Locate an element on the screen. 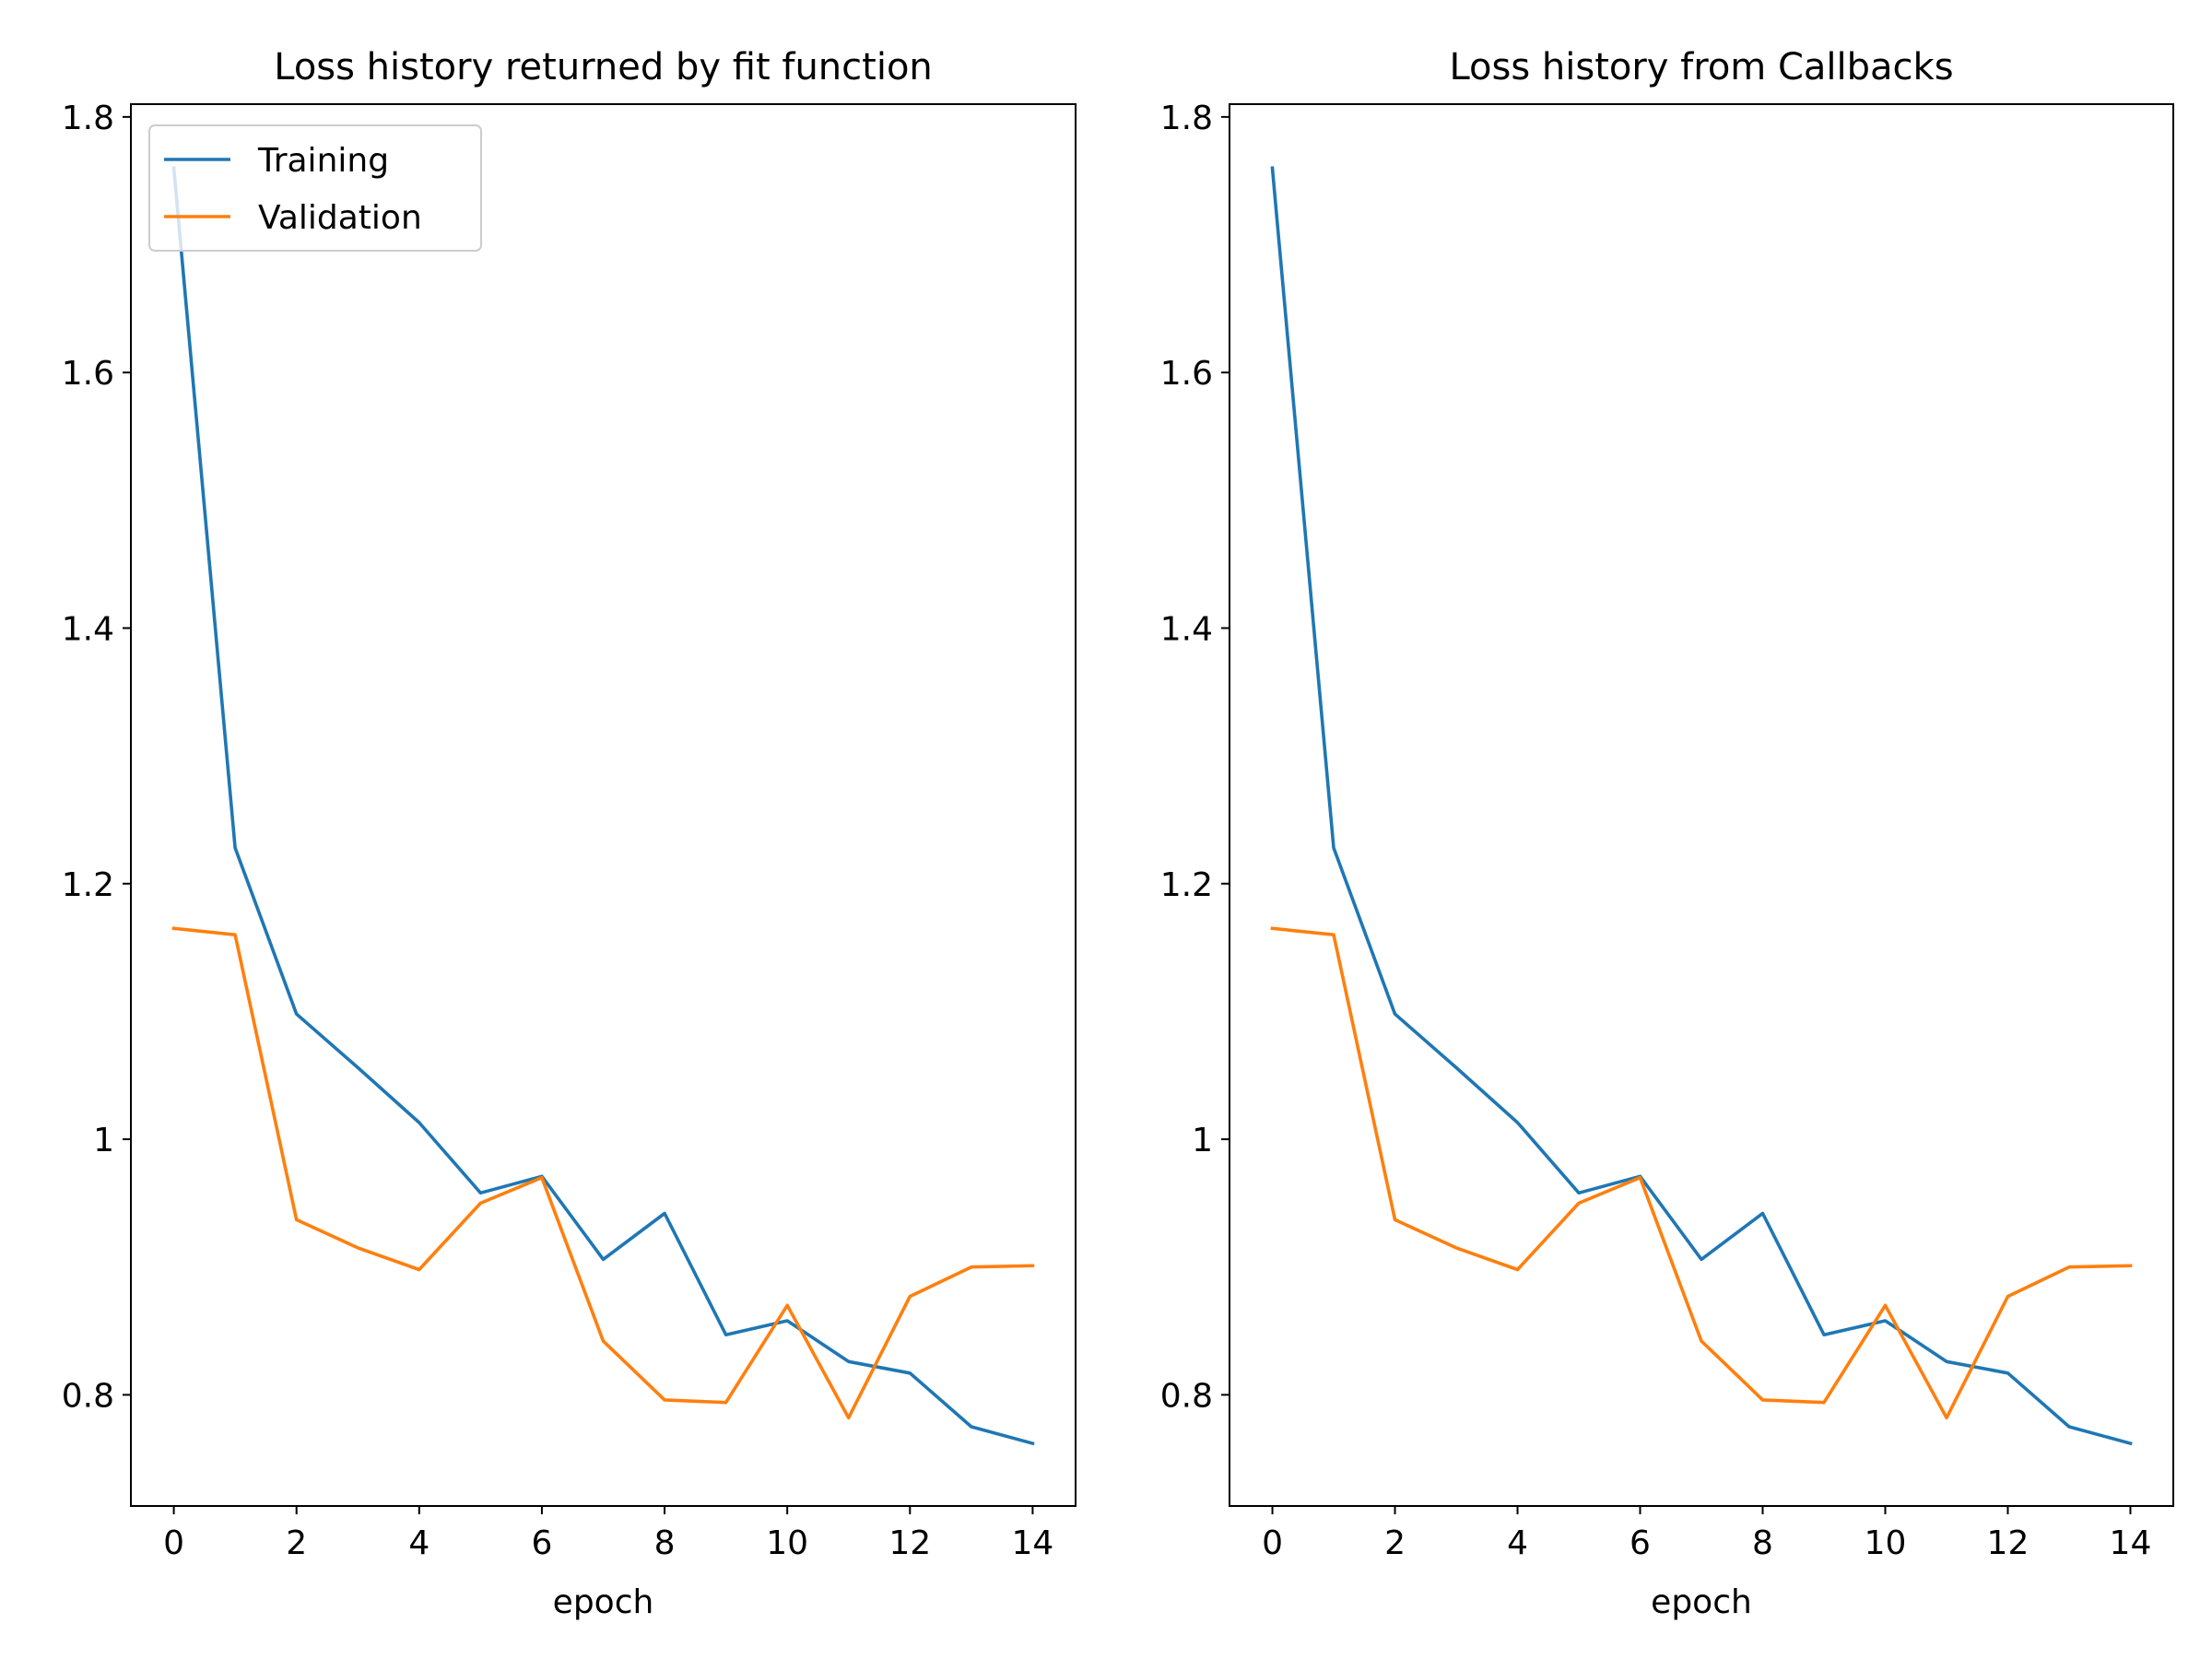 The width and height of the screenshot is (2212, 1659). legend: Training Validation is located at coordinates (315, 188).